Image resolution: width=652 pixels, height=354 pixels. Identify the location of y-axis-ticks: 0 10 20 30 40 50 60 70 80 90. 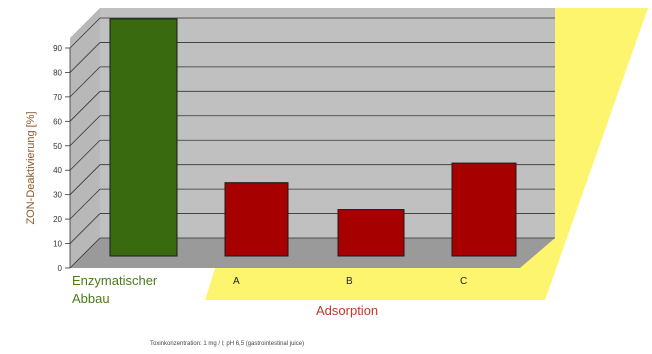
(62, 158).